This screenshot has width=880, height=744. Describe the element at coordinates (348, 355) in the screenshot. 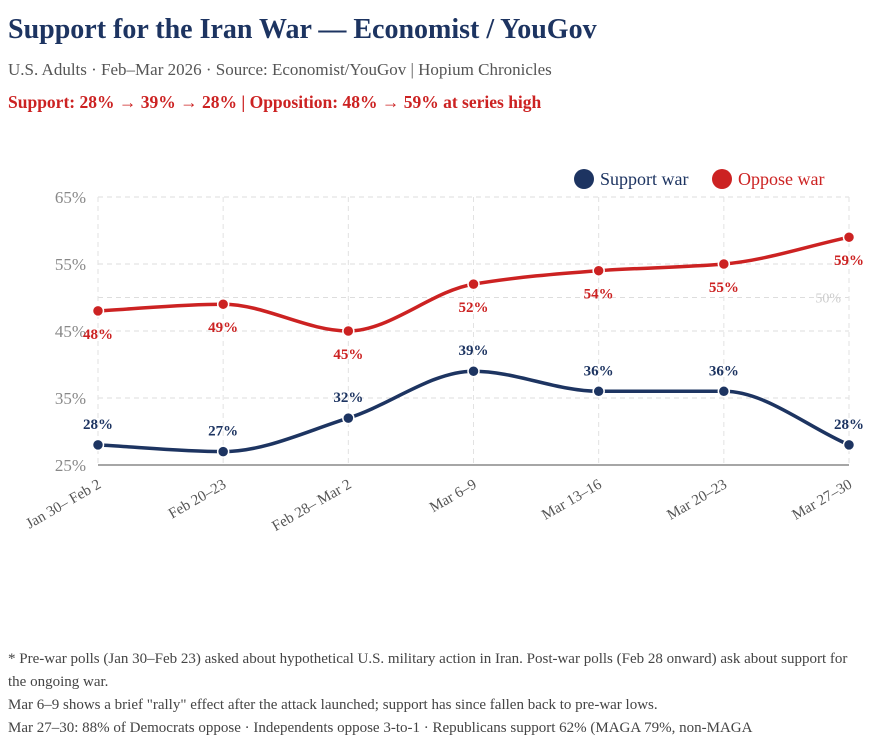

I see `data-label: 45%` at that location.